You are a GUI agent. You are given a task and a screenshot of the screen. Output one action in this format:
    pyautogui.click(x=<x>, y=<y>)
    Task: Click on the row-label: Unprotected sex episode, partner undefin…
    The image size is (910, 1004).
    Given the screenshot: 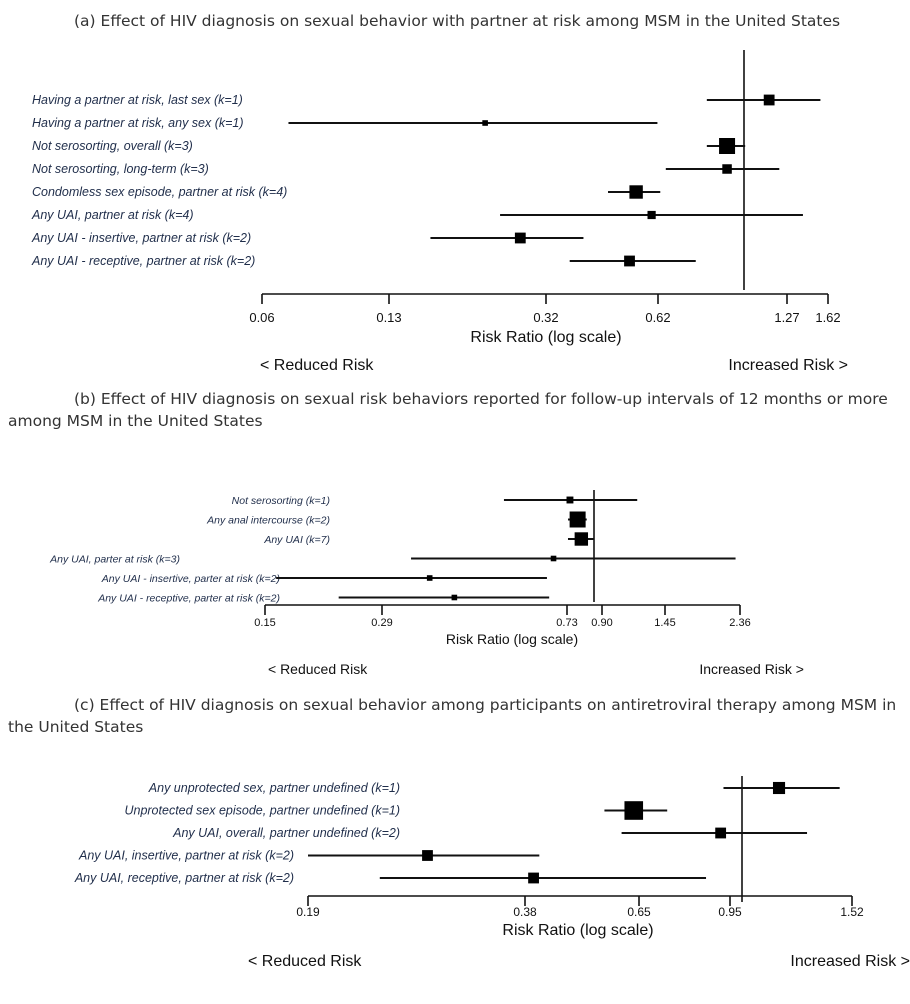 What is the action you would take?
    pyautogui.click(x=262, y=811)
    